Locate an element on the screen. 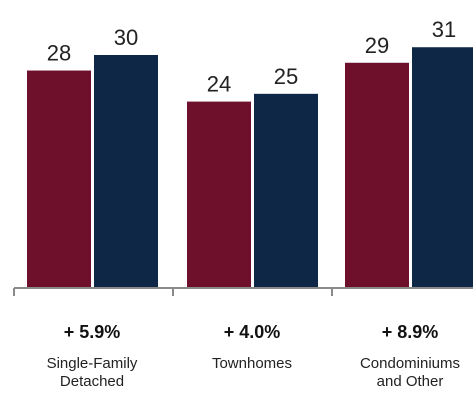 Image resolution: width=473 pixels, height=400 pixels. category-label: and Other is located at coordinates (410, 381).